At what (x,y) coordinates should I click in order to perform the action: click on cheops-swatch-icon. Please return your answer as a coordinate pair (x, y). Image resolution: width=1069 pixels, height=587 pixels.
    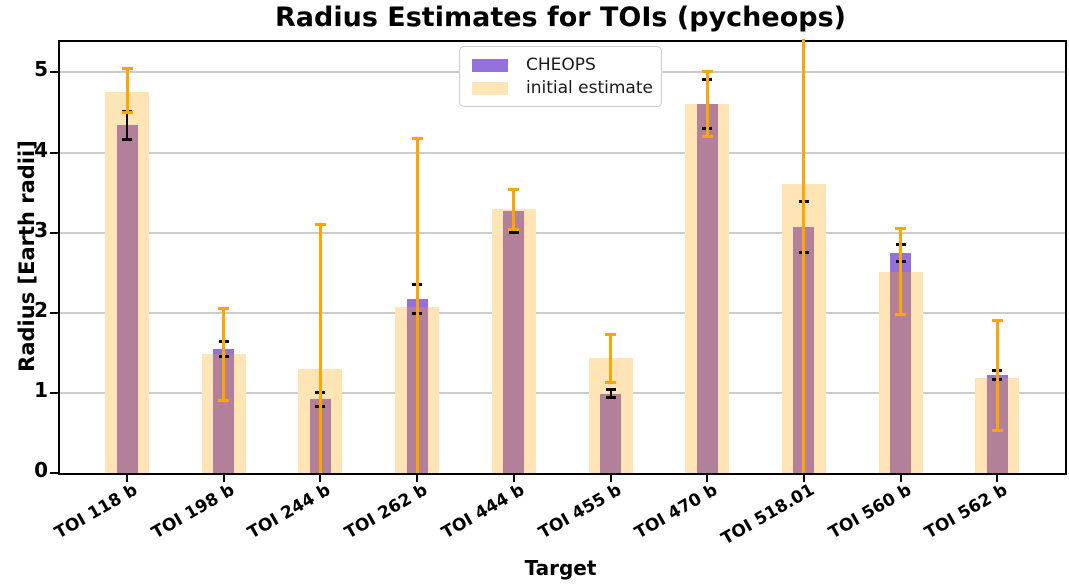
    Looking at the image, I should click on (490, 65).